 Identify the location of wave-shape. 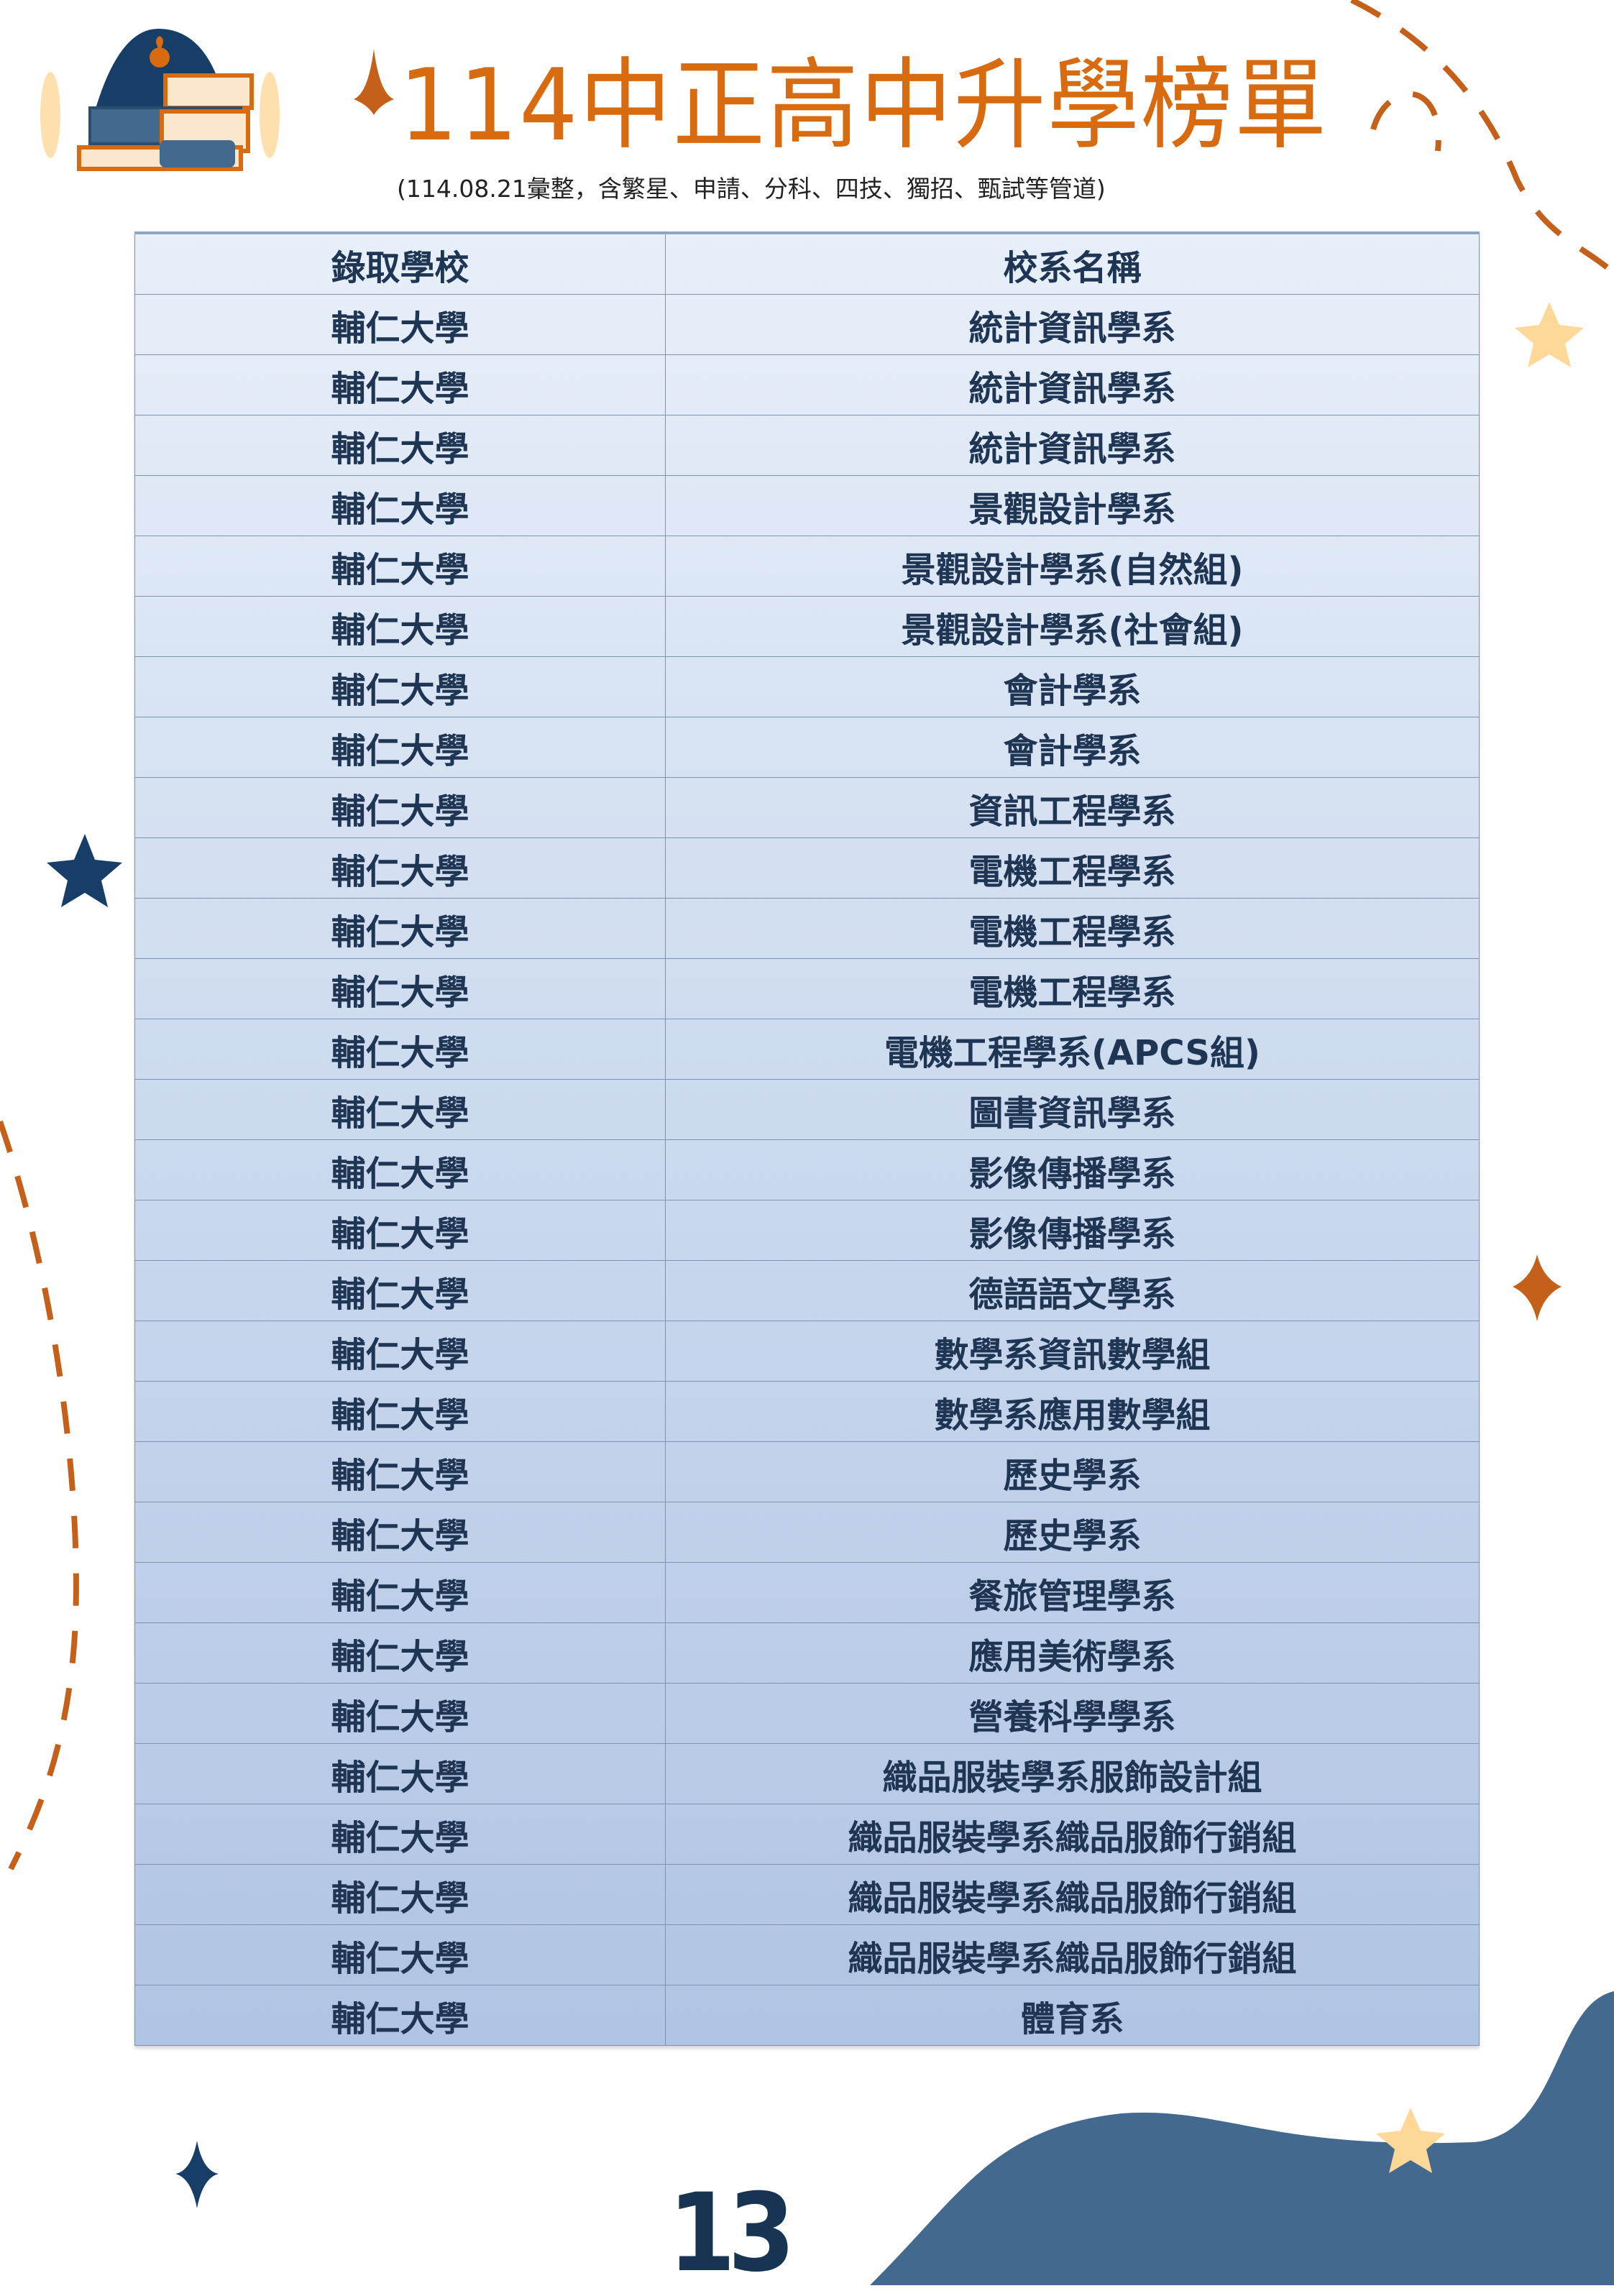
(1242, 2138).